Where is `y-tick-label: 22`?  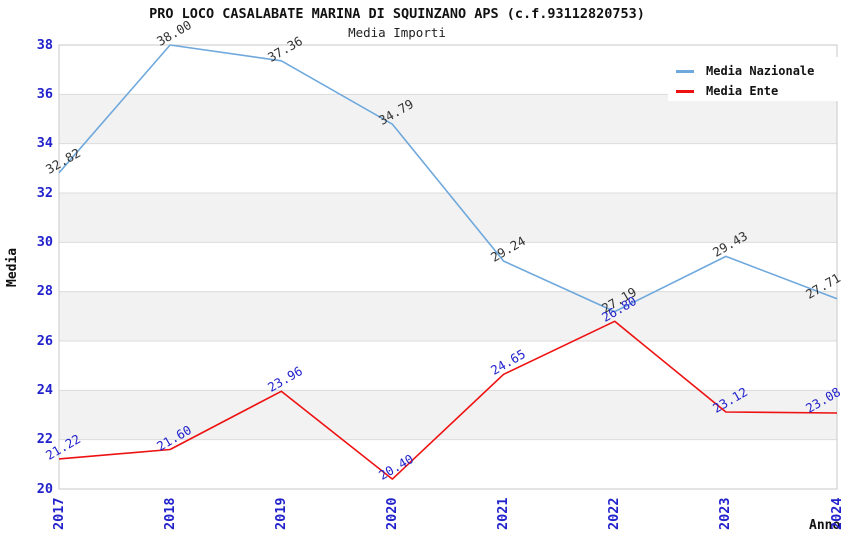
y-tick-label: 22 is located at coordinates (44, 439).